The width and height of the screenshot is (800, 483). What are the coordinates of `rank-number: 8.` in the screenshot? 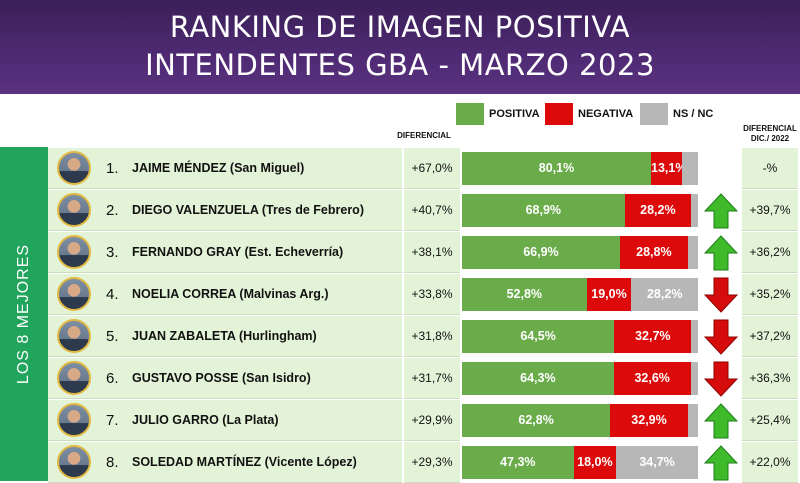 It's located at (112, 462).